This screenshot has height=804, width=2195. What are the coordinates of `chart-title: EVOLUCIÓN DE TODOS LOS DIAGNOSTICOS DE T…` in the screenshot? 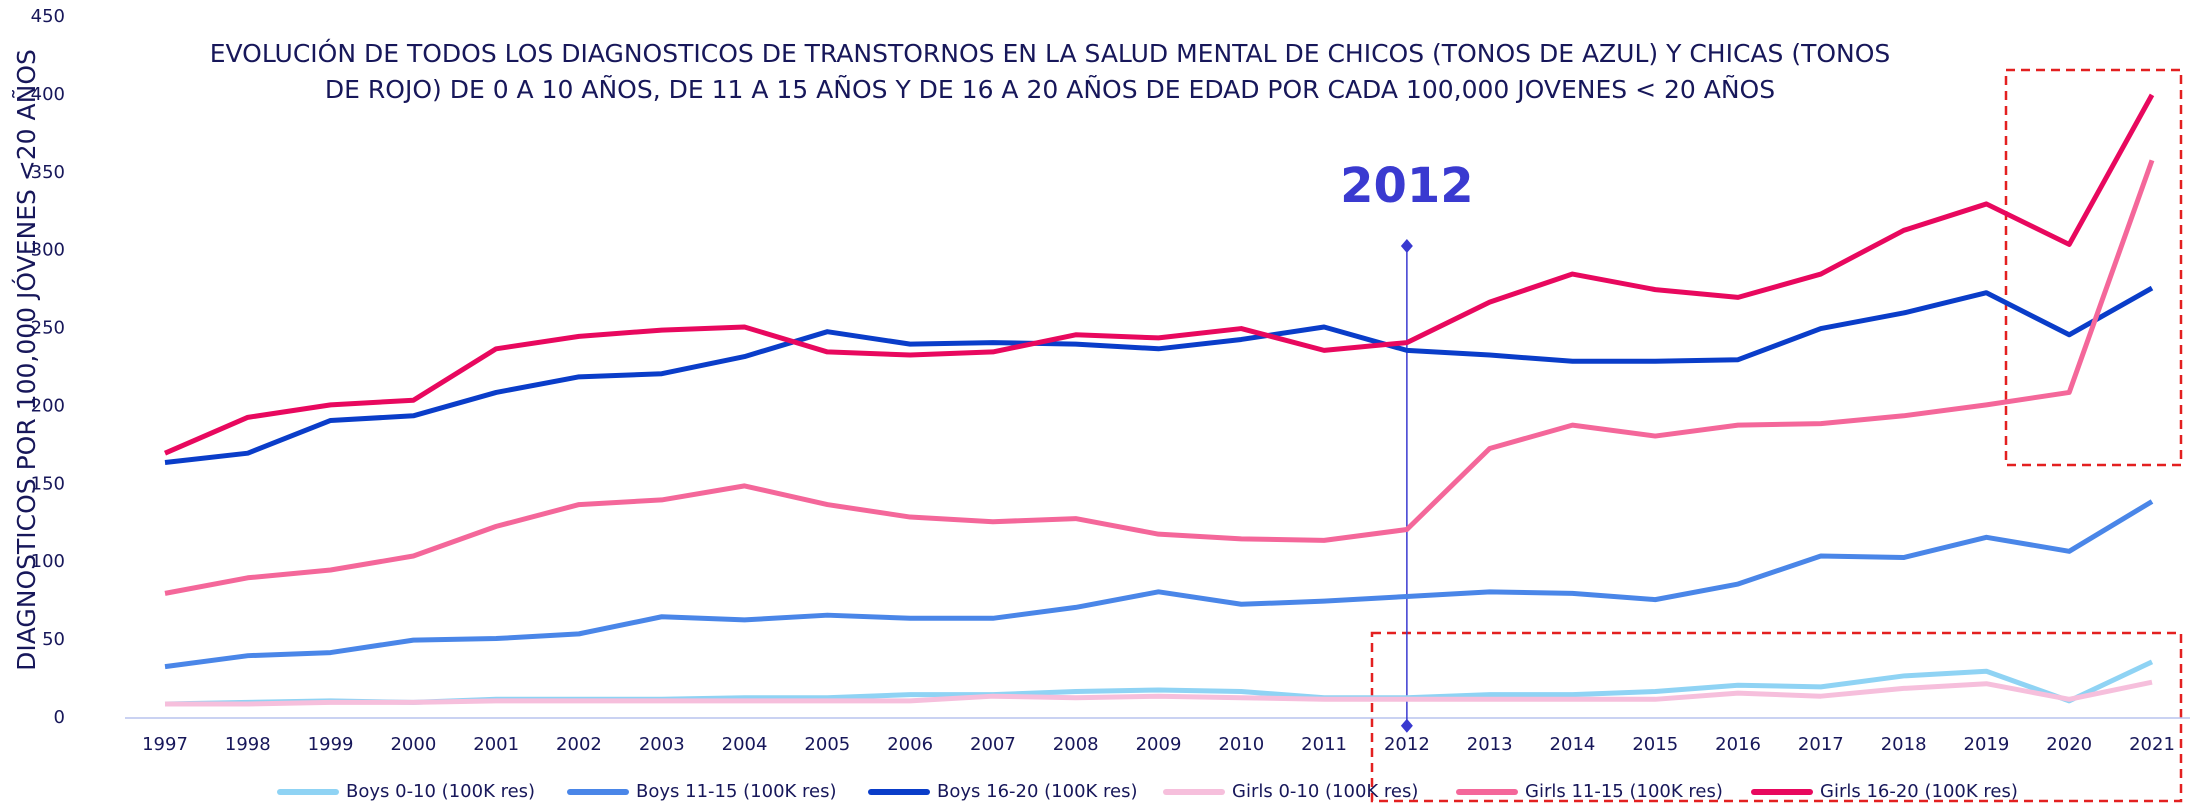 It's located at (1050, 71).